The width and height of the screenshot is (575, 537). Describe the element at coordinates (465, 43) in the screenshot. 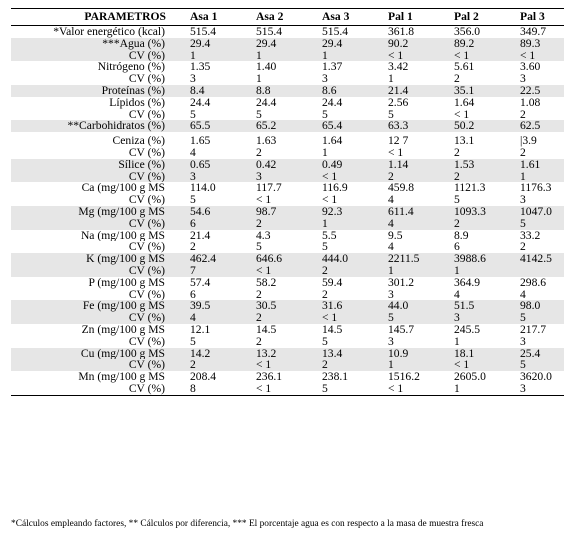

I see `value-cell: 89.2` at that location.